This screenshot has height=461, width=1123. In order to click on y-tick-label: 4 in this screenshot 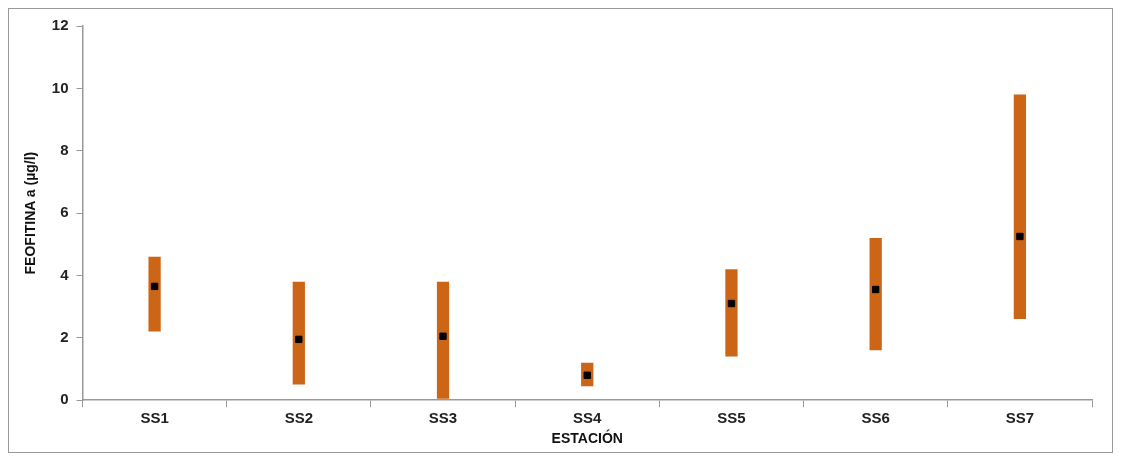, I will do `click(65, 274)`.